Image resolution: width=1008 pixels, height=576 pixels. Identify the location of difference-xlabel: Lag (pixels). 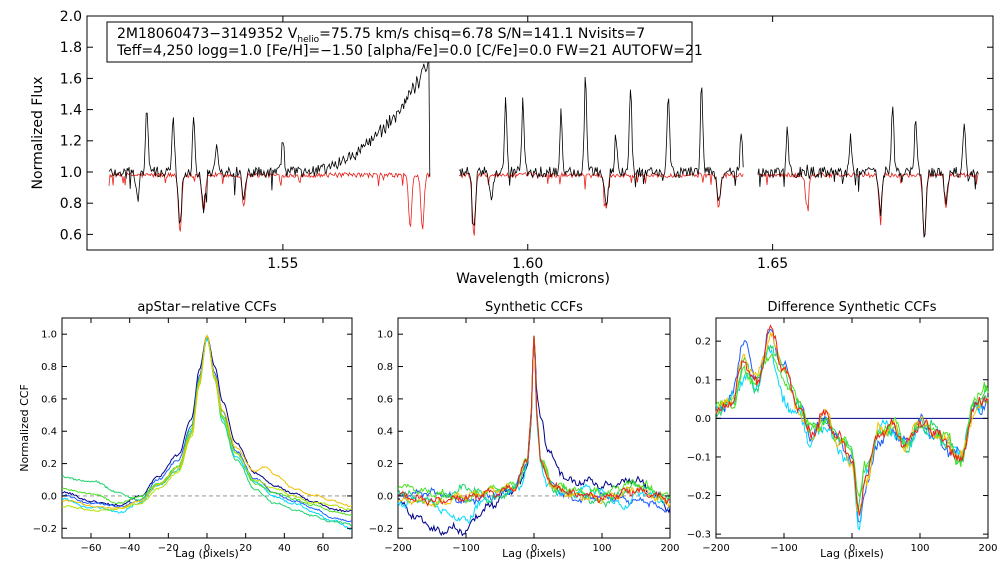
(852, 553).